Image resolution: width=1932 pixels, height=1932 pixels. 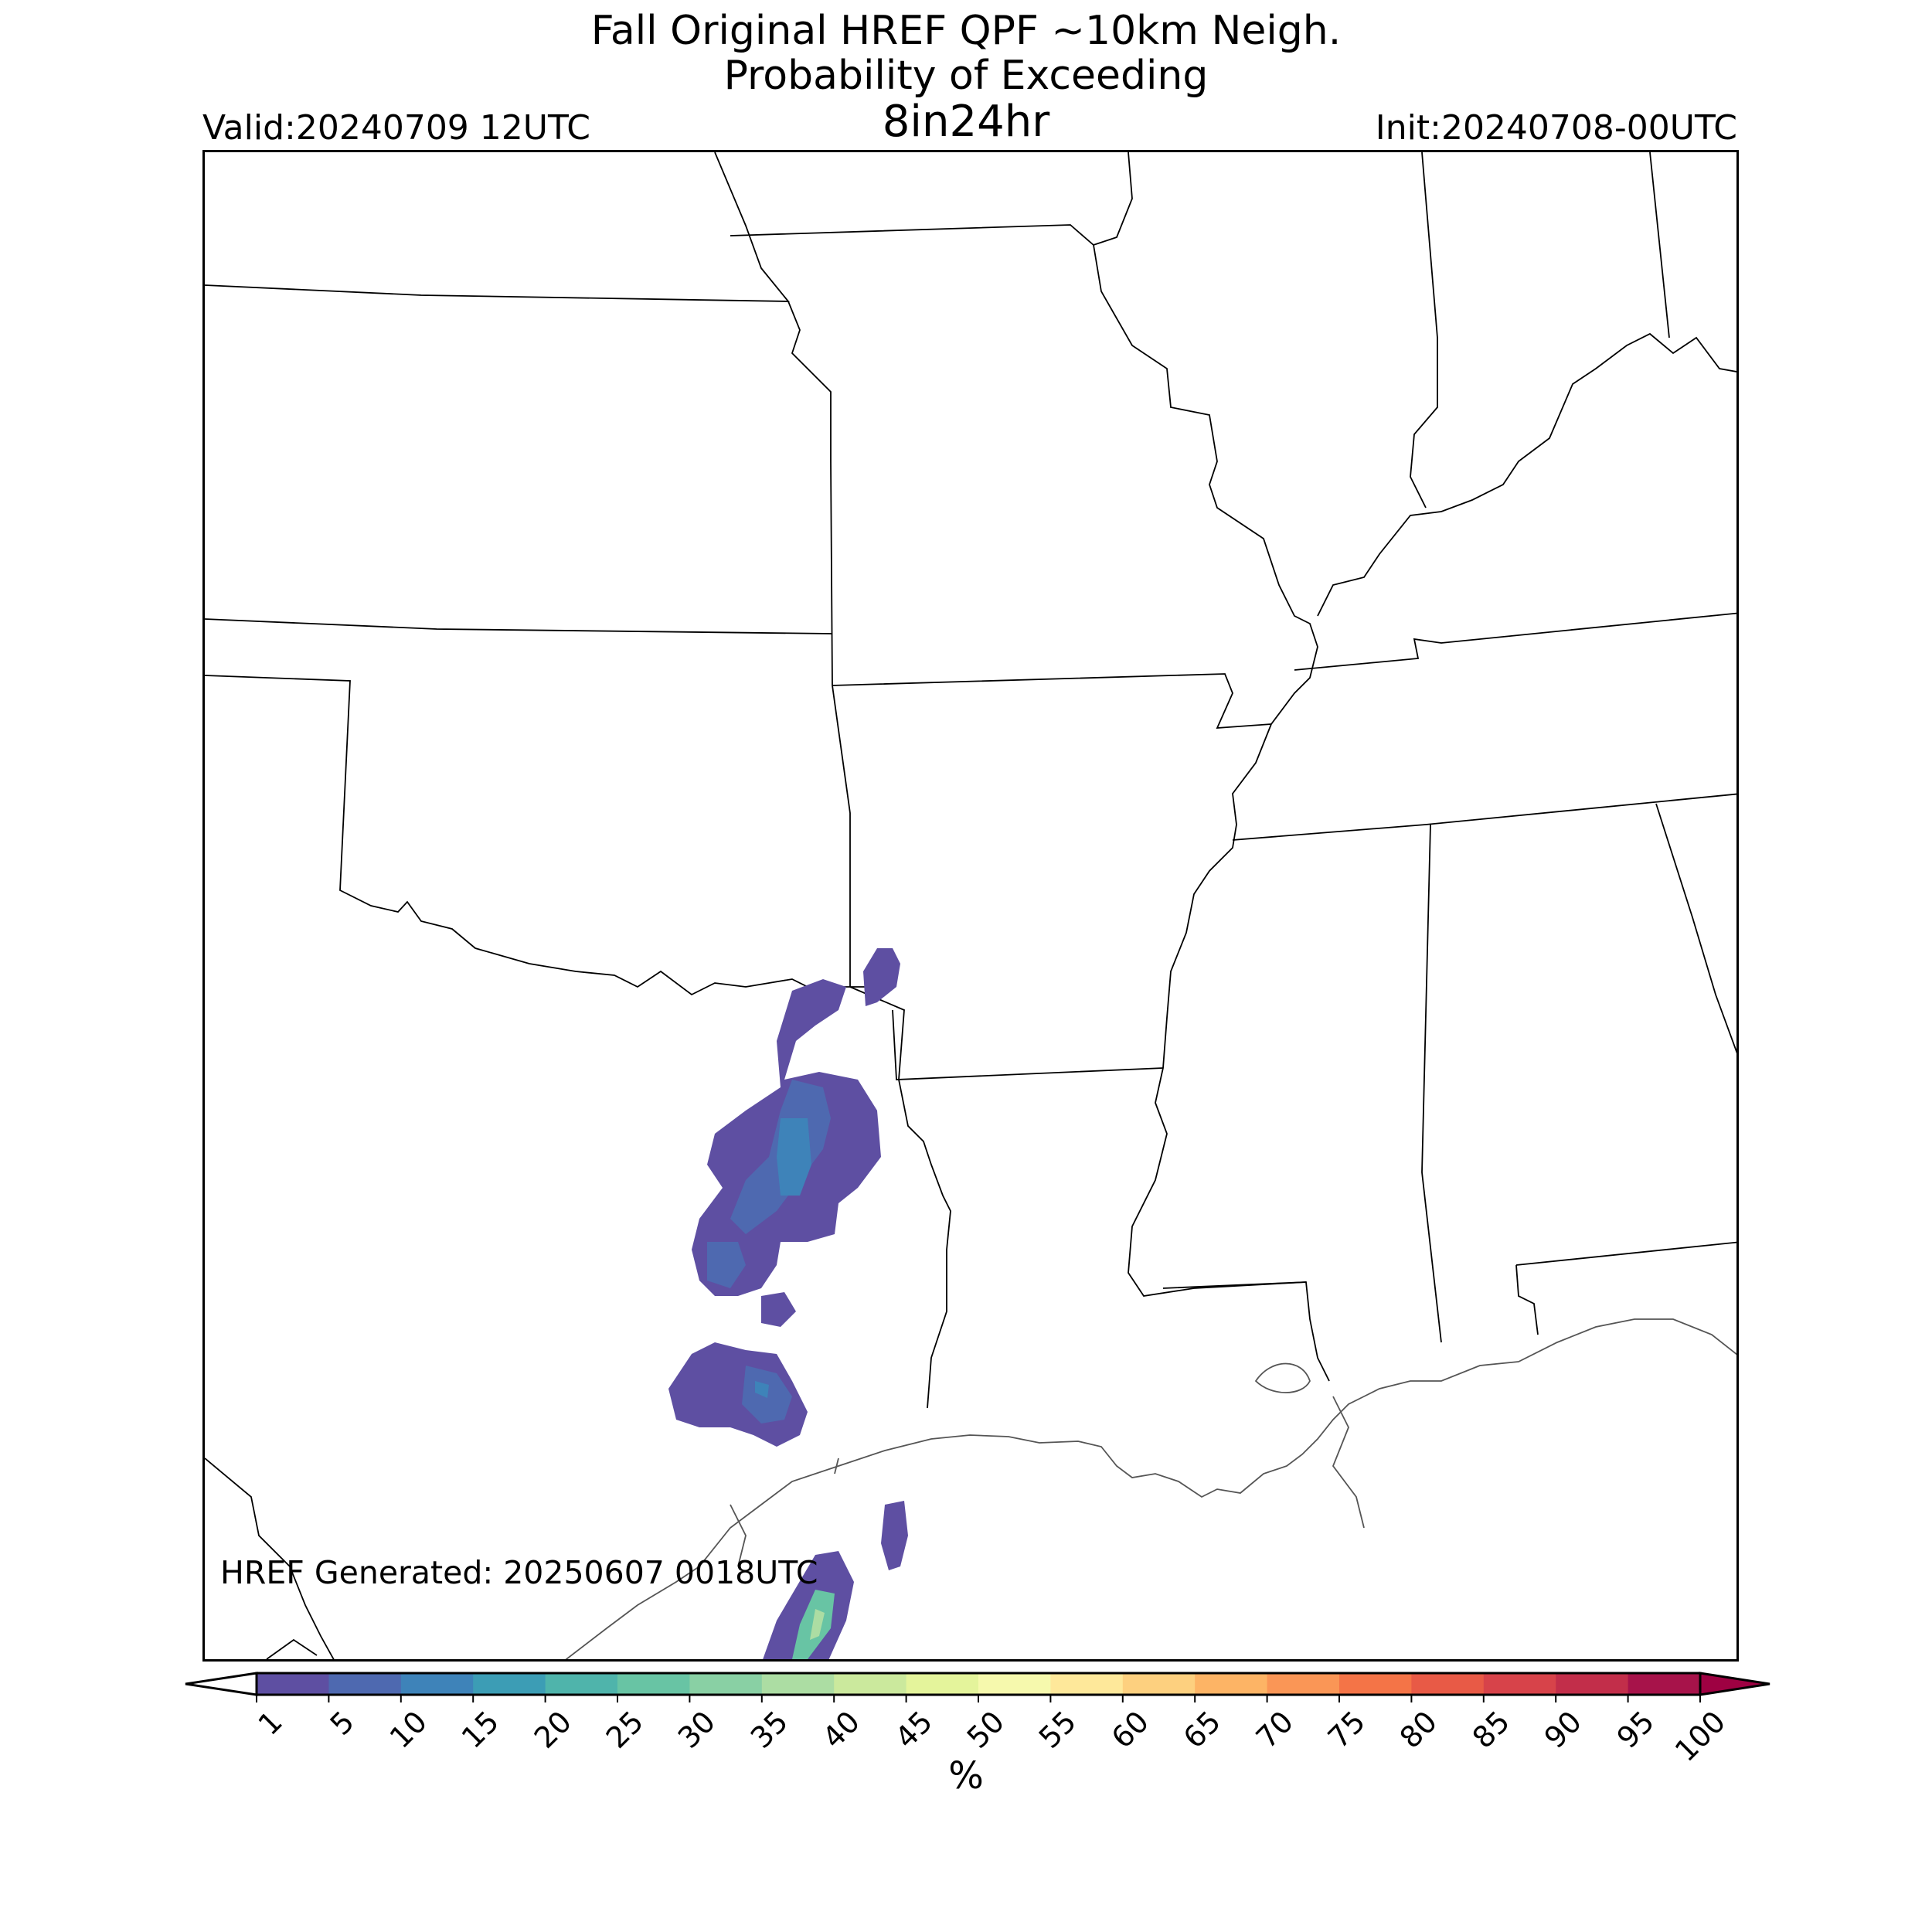 What do you see at coordinates (966, 122) in the screenshot?
I see `title-line-3: 8in24hr` at bounding box center [966, 122].